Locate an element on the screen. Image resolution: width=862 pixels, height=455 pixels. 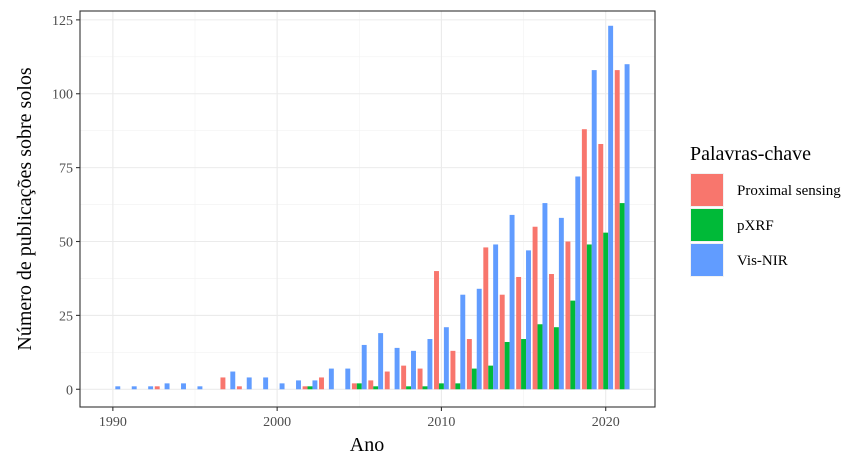
x-tick-label: 2020 is located at coordinates (606, 422).